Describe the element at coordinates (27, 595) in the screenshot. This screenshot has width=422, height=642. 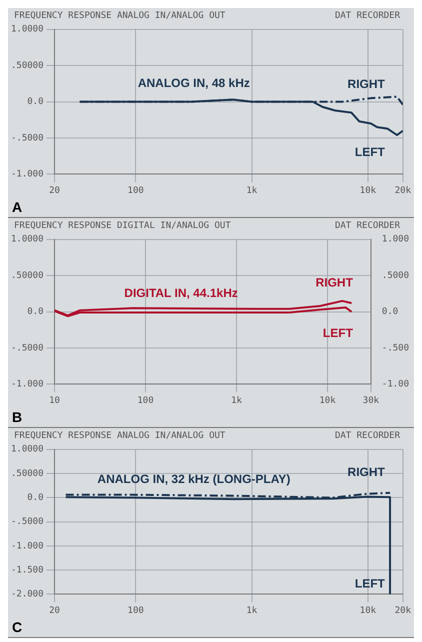
I see `y-tick-label: -2.000` at that location.